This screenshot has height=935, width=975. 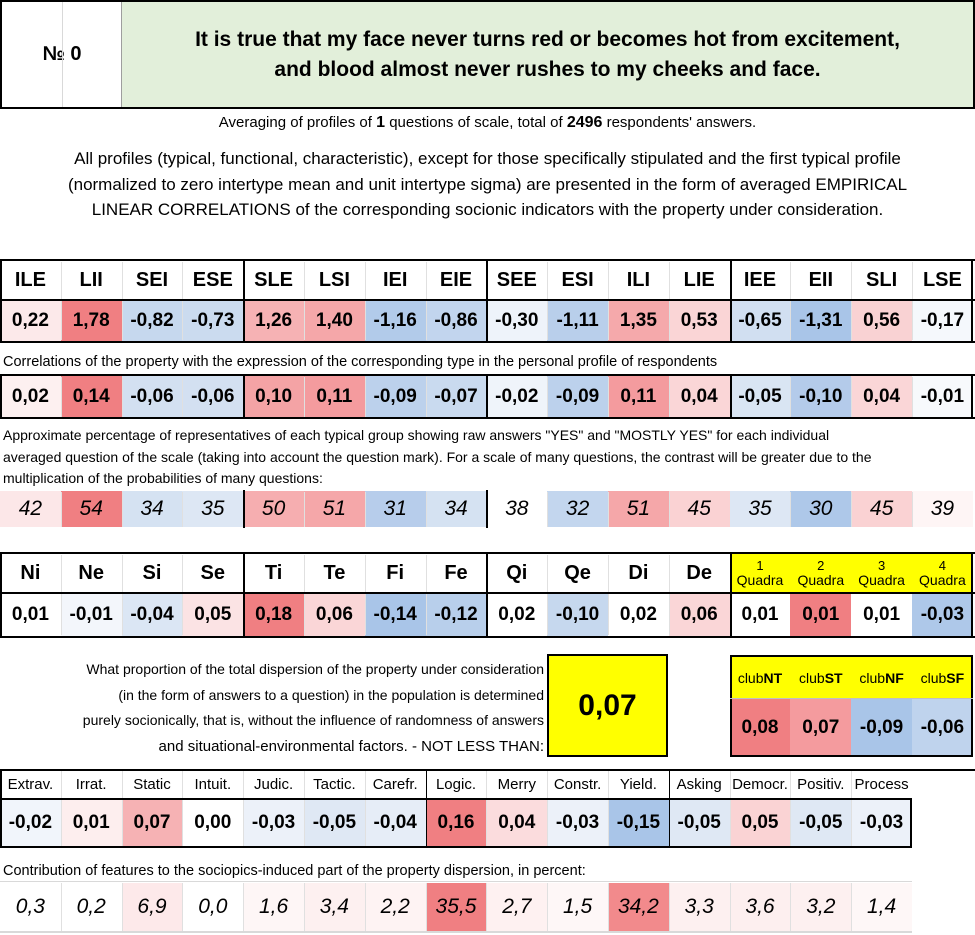 I want to click on function-header: Ni, so click(x=30, y=572).